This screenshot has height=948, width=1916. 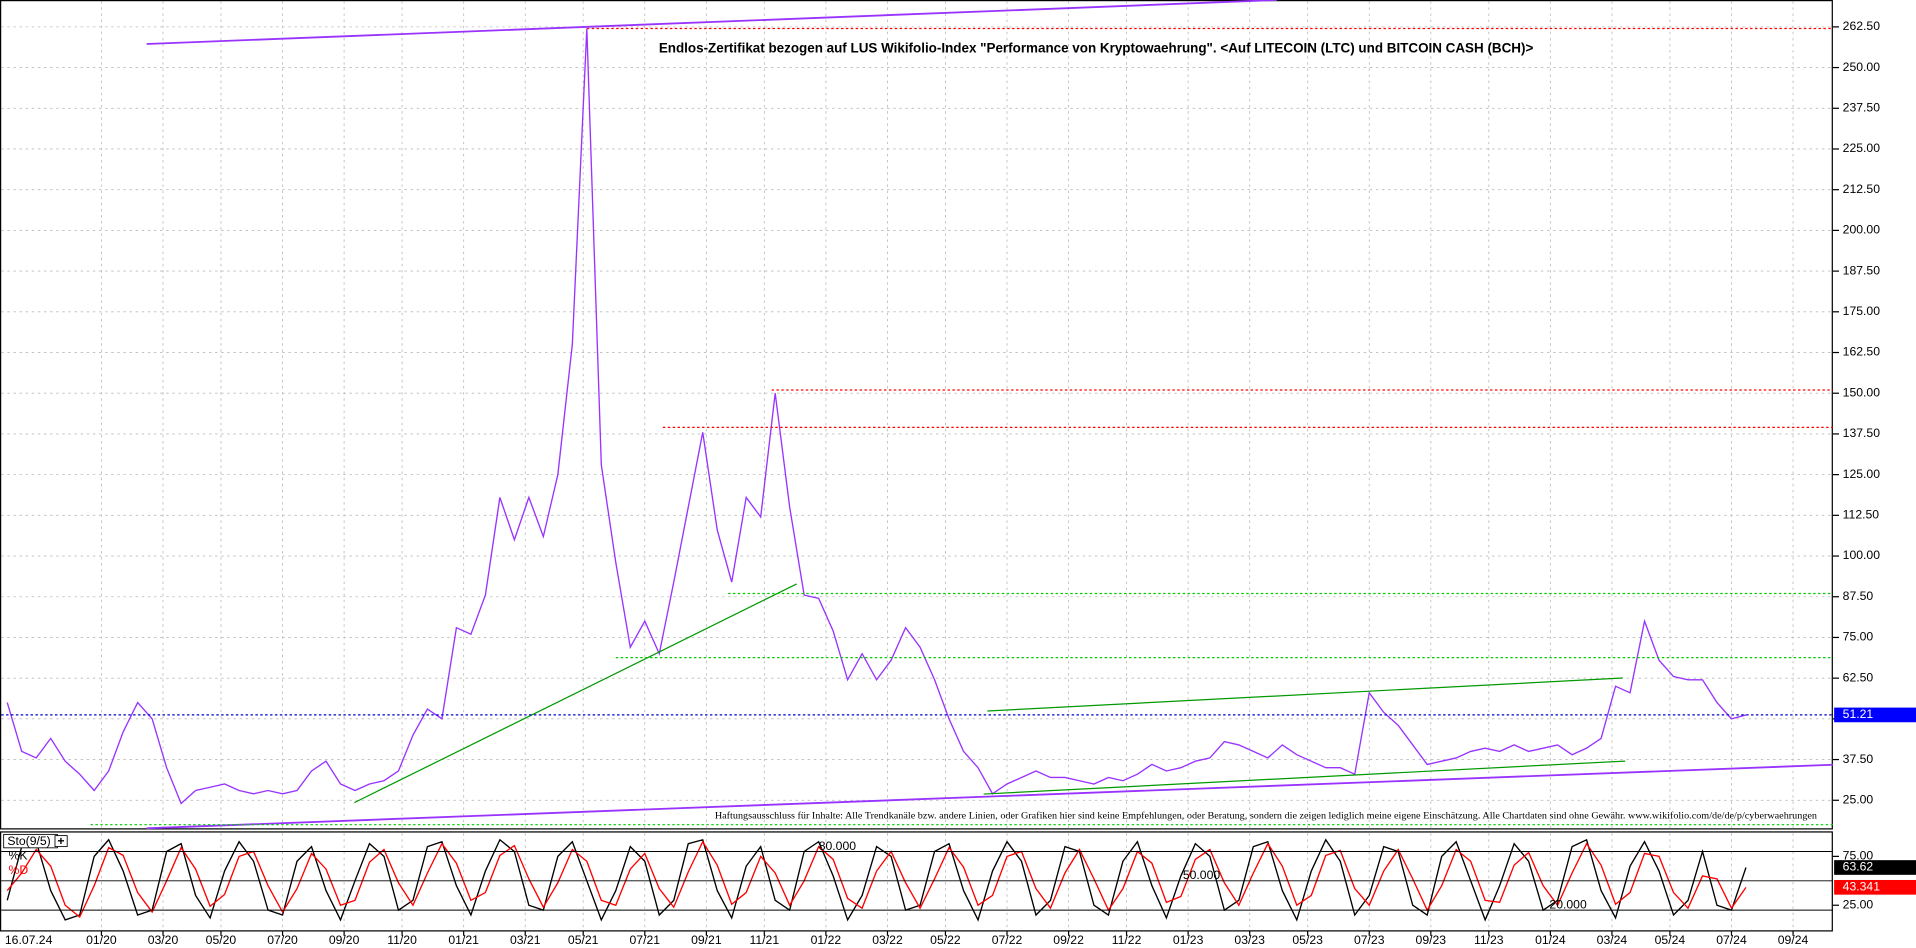 I want to click on chart-date: 16.07.24, so click(x=29, y=940).